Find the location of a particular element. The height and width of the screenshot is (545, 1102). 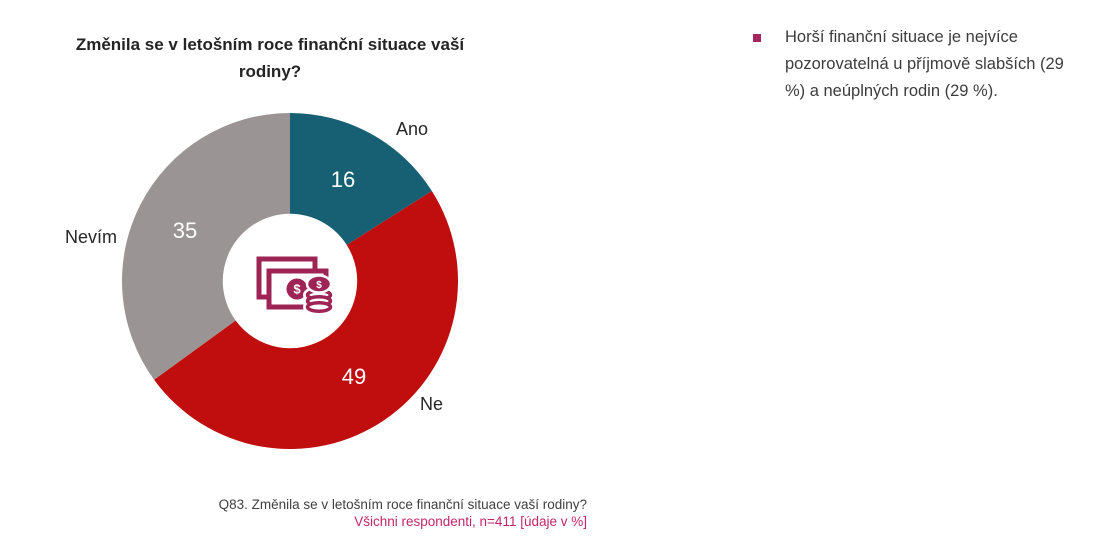

segment-value-ne: 49 is located at coordinates (354, 376).